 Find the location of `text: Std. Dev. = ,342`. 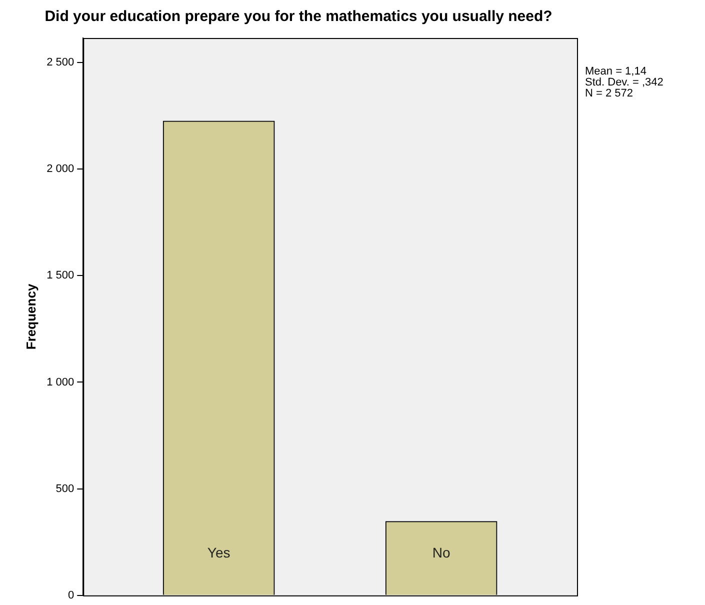

text: Std. Dev. = ,342 is located at coordinates (624, 82).